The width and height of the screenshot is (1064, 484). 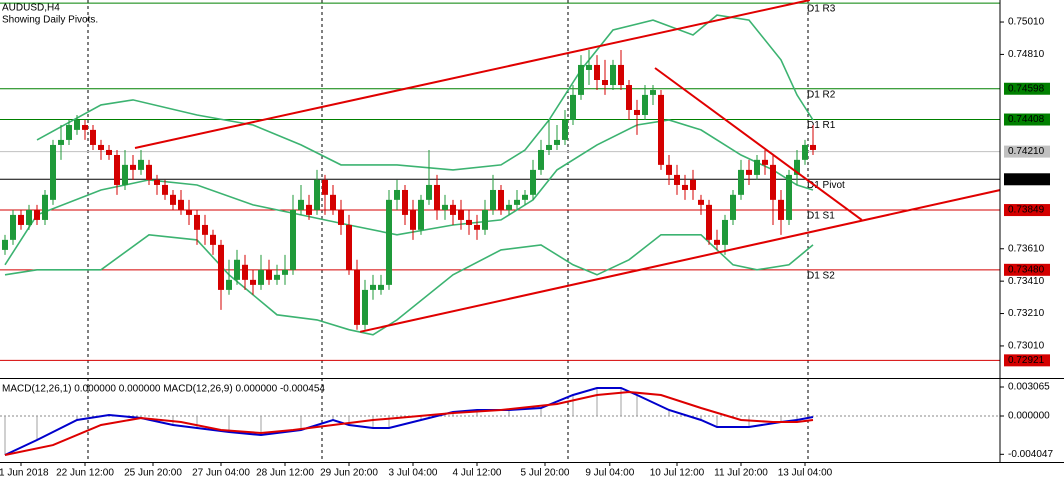 I want to click on current-price-box, so click(x=1027, y=151).